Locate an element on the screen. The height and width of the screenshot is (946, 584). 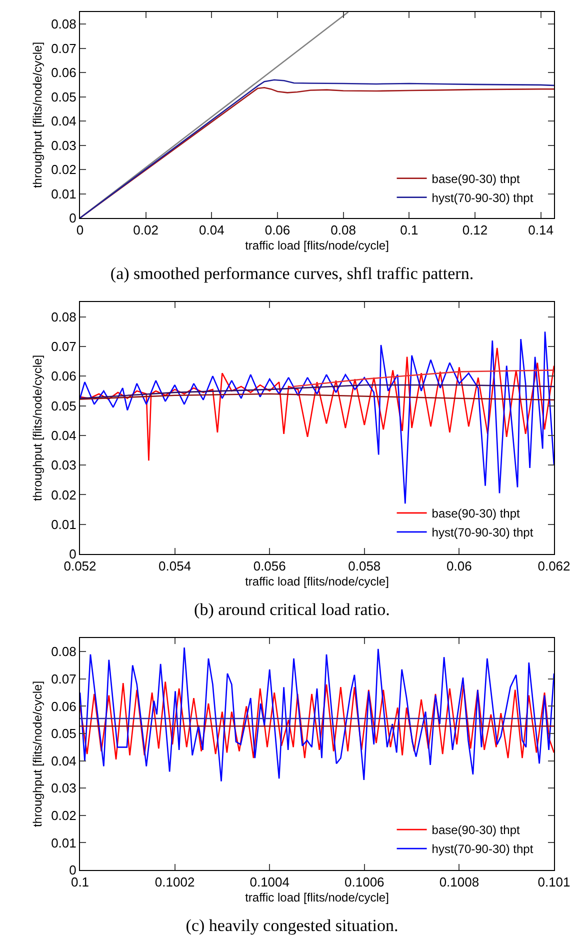
x-tick-label: 0.058 is located at coordinates (364, 566).